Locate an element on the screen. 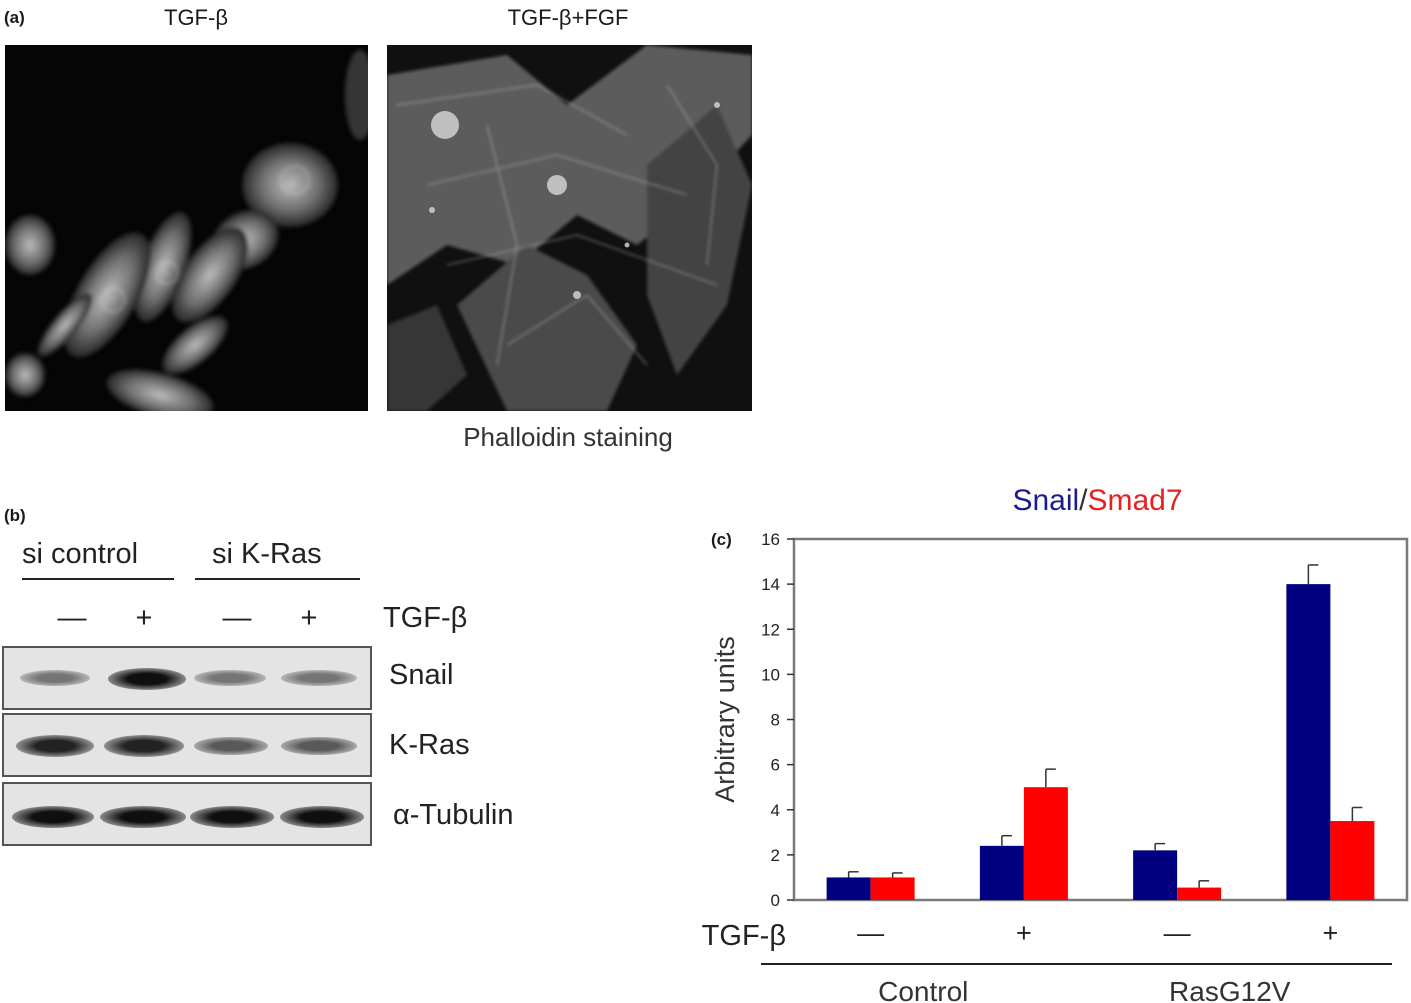 The height and width of the screenshot is (1003, 1411). y-tick-label: 16 is located at coordinates (770, 539).